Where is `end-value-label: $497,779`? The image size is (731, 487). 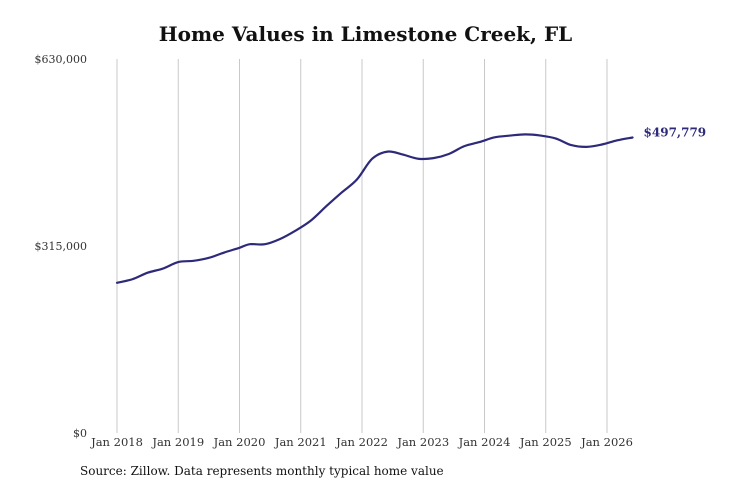
end-value-label: $497,779 is located at coordinates (675, 132).